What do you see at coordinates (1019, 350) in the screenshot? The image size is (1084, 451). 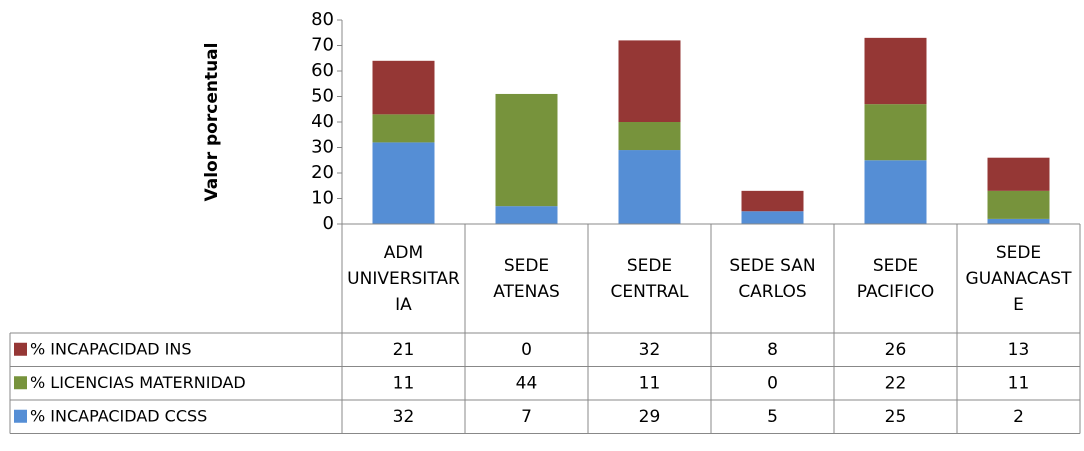 I see `table-value: 13` at bounding box center [1019, 350].